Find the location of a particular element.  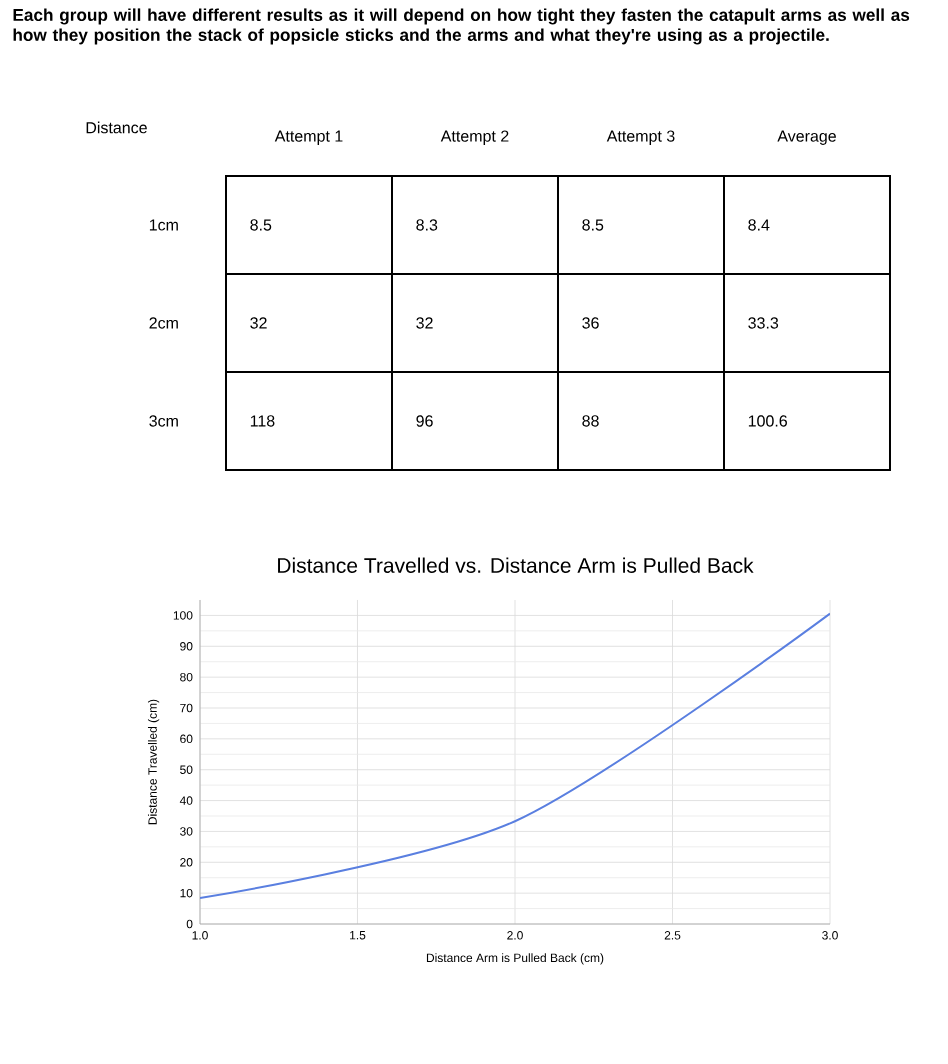

data-label: 118 is located at coordinates (262, 421).